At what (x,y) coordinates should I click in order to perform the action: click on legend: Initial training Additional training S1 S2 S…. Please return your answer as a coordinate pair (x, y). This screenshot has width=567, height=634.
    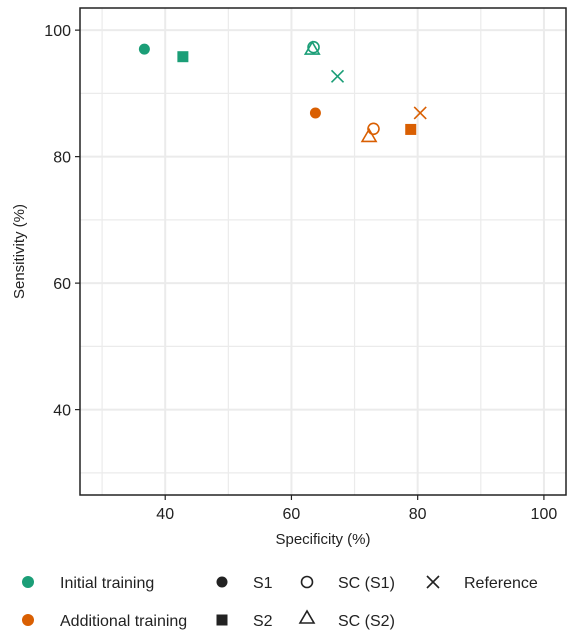
    Looking at the image, I should click on (280, 602).